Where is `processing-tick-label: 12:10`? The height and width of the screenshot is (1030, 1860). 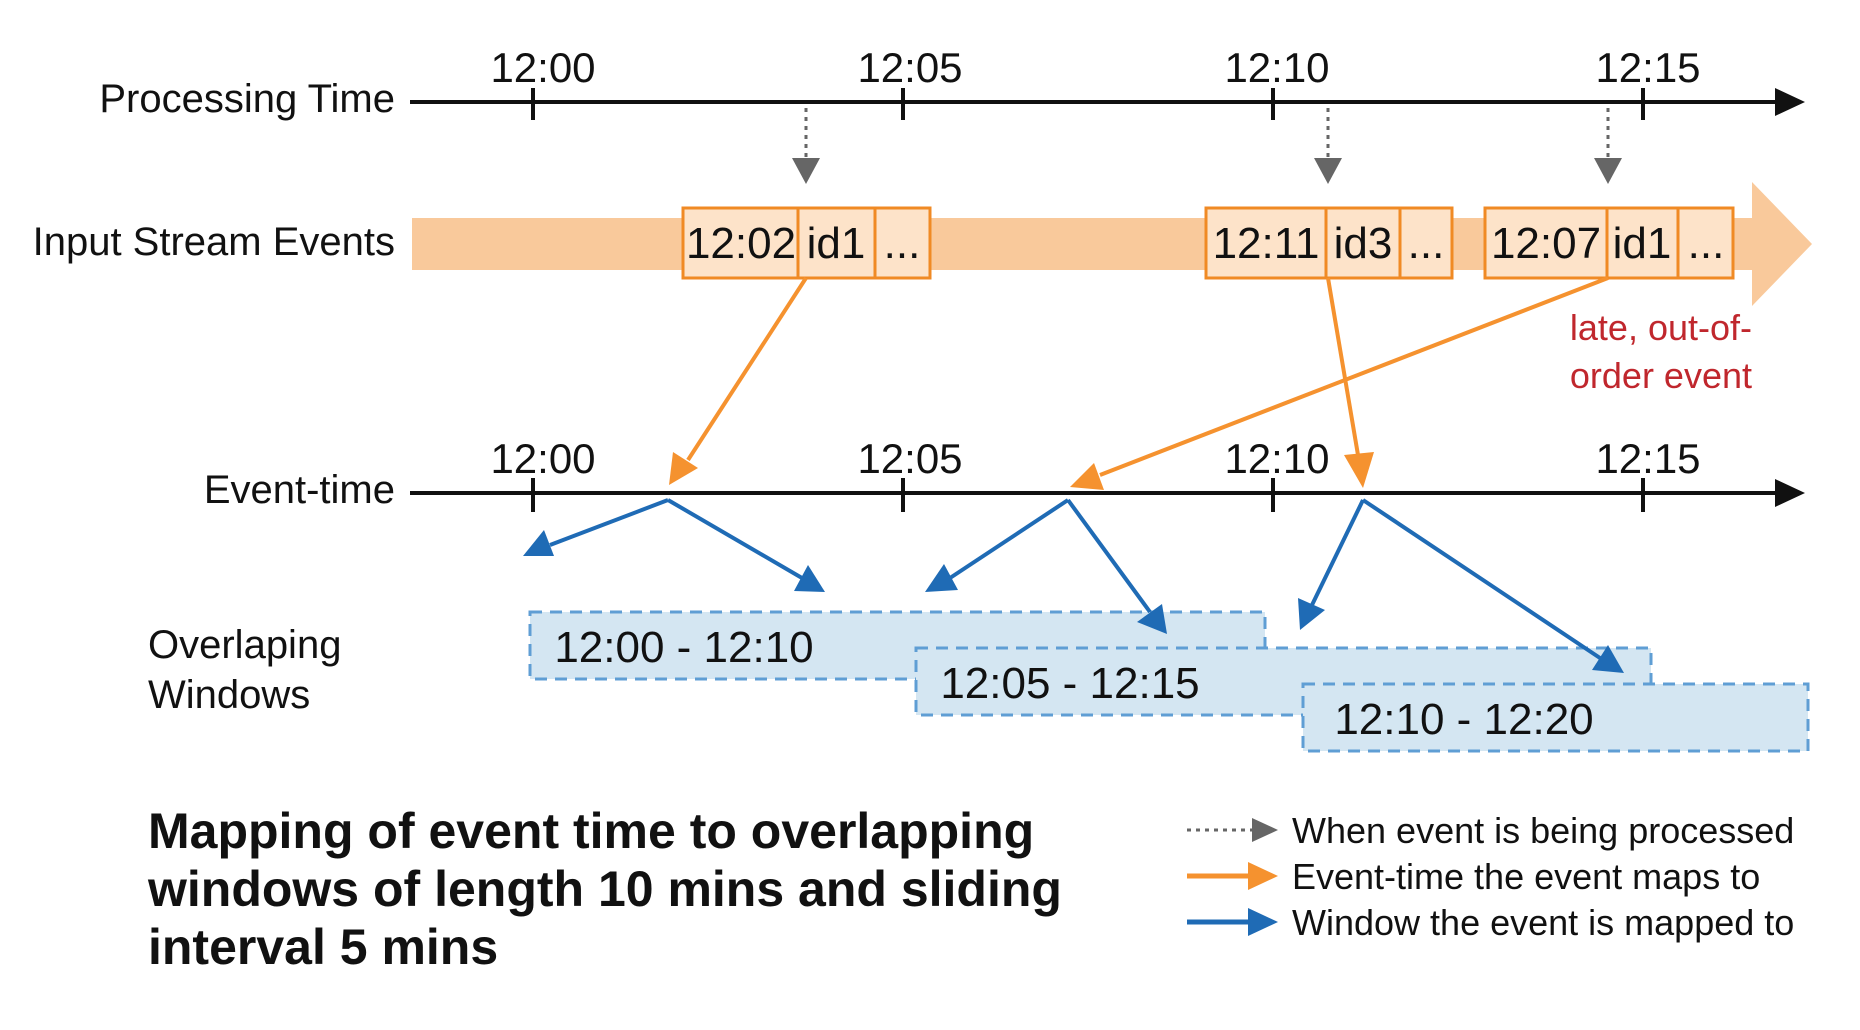 processing-tick-label: 12:10 is located at coordinates (1276, 67).